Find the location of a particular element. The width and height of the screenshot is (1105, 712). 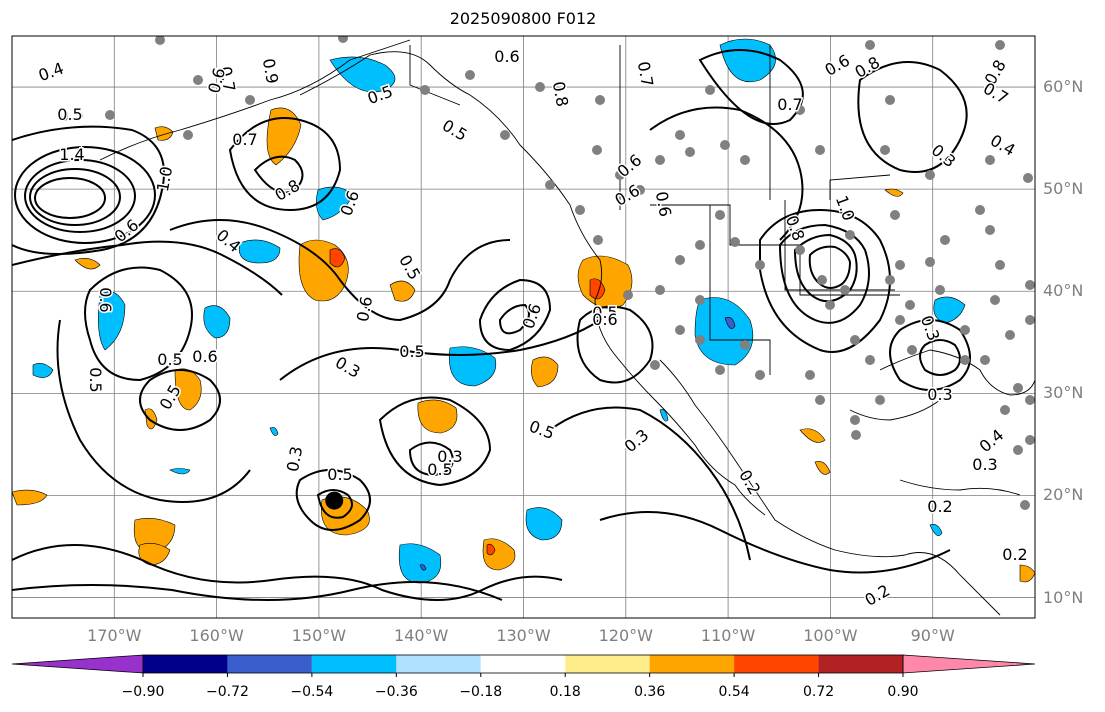

colorbar-tick-label: 0.72 is located at coordinates (818, 692).